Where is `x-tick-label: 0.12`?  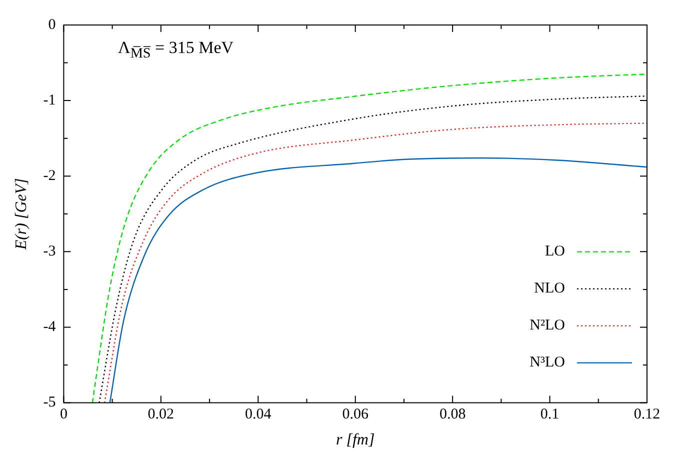 x-tick-label: 0.12 is located at coordinates (647, 414).